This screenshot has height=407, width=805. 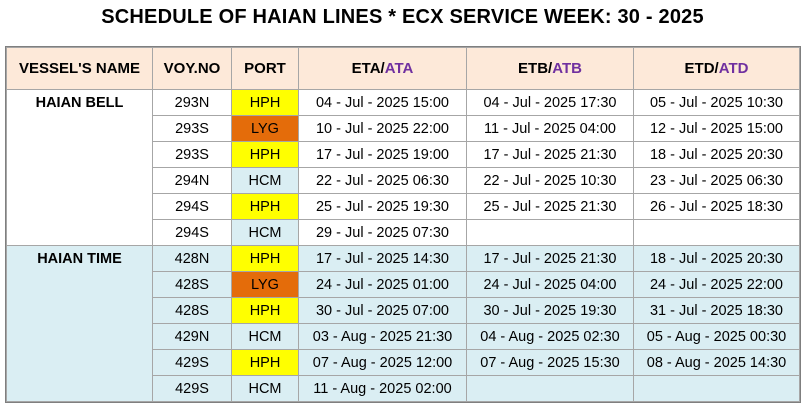 I want to click on column-header-text: VOY.NO, so click(x=192, y=68).